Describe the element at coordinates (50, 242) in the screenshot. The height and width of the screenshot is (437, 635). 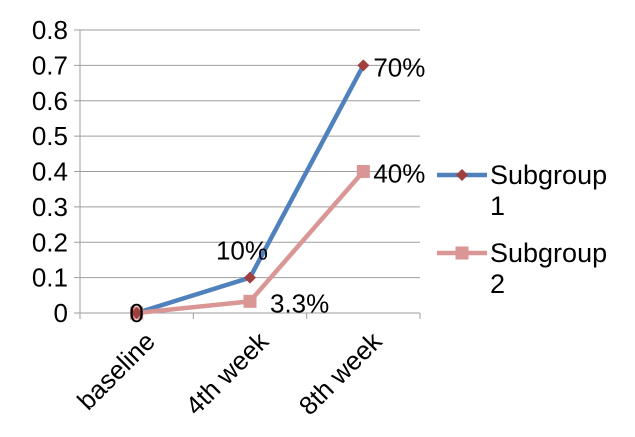
I see `y-tick-label: 0.2` at that location.